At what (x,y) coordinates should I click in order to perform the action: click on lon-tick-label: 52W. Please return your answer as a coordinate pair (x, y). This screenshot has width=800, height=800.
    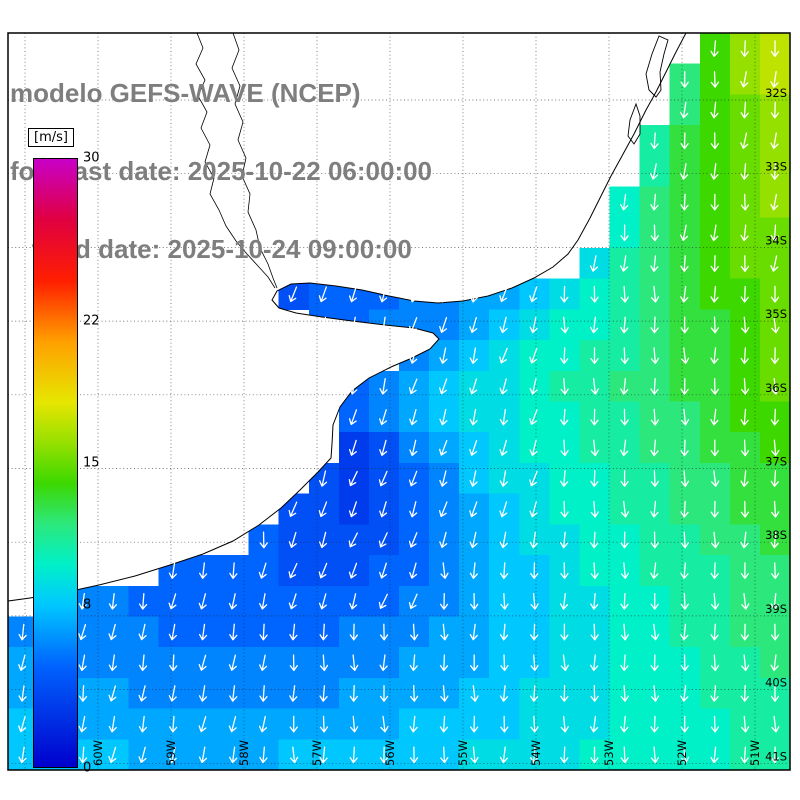
    Looking at the image, I should click on (682, 753).